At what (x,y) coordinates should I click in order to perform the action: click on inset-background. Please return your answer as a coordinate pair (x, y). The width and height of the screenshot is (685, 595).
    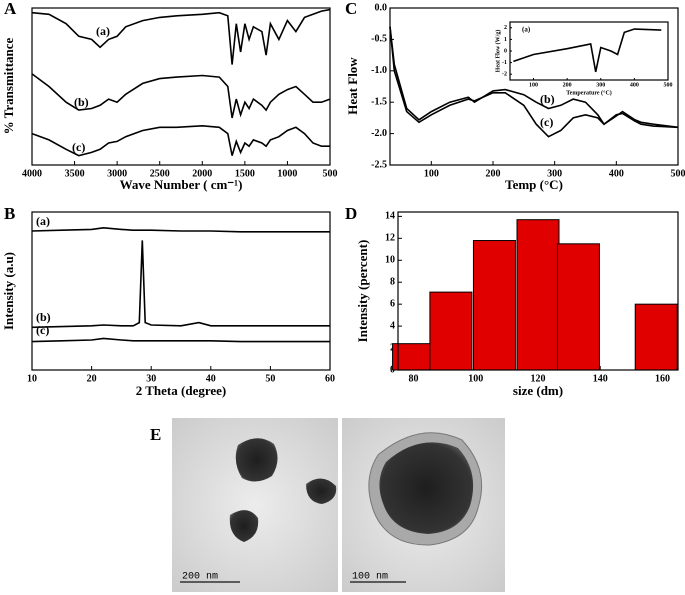
    Looking at the image, I should click on (589, 51).